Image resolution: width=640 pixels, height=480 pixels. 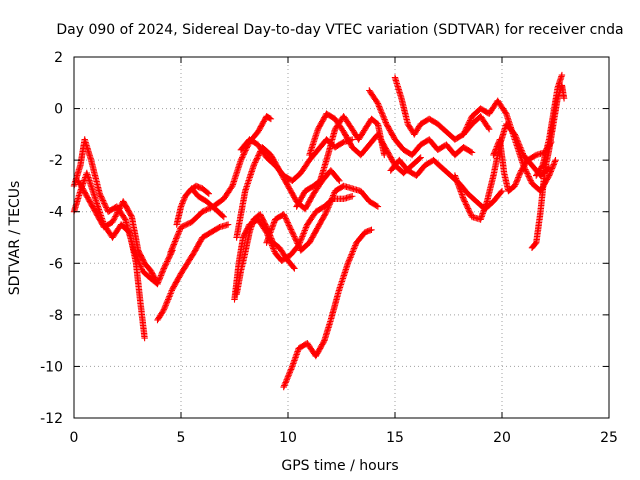 I want to click on y-axis-title: SDTVAR / TECUs, so click(x=15, y=238).